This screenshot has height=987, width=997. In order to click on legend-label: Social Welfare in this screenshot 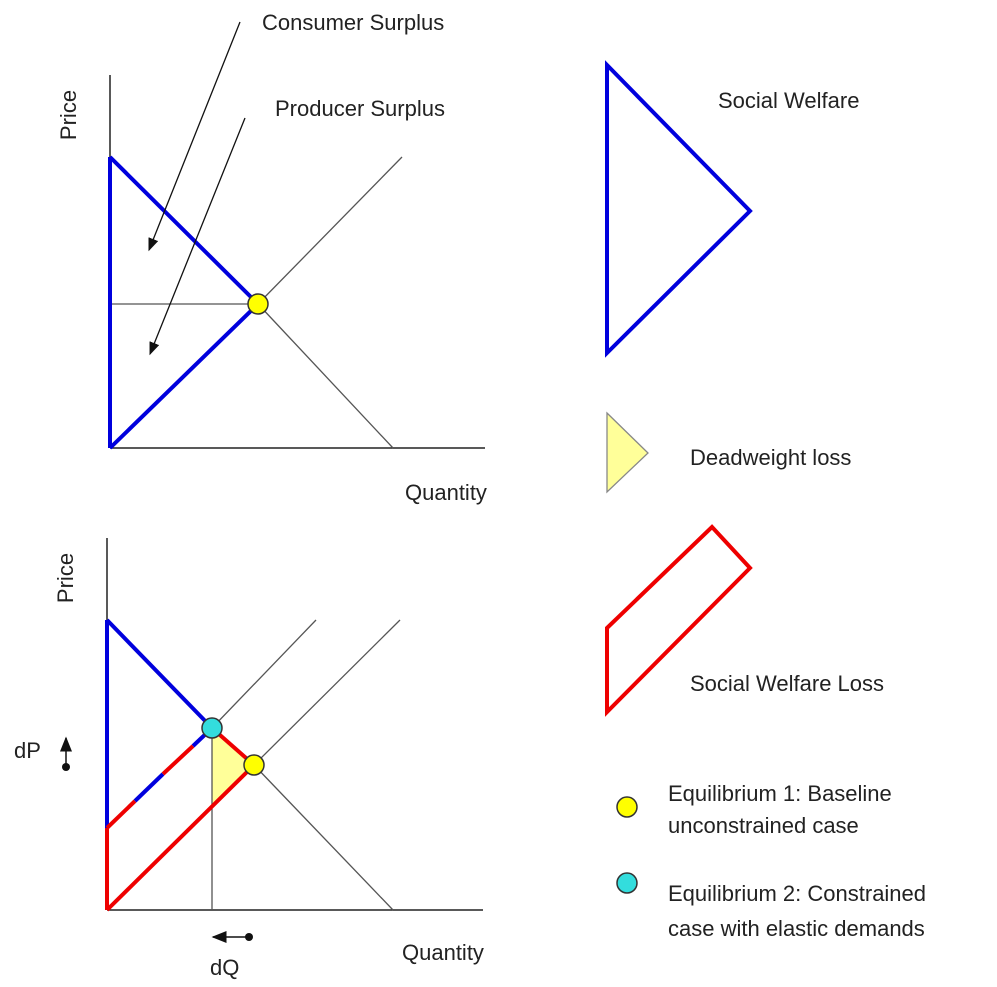, I will do `click(788, 100)`.